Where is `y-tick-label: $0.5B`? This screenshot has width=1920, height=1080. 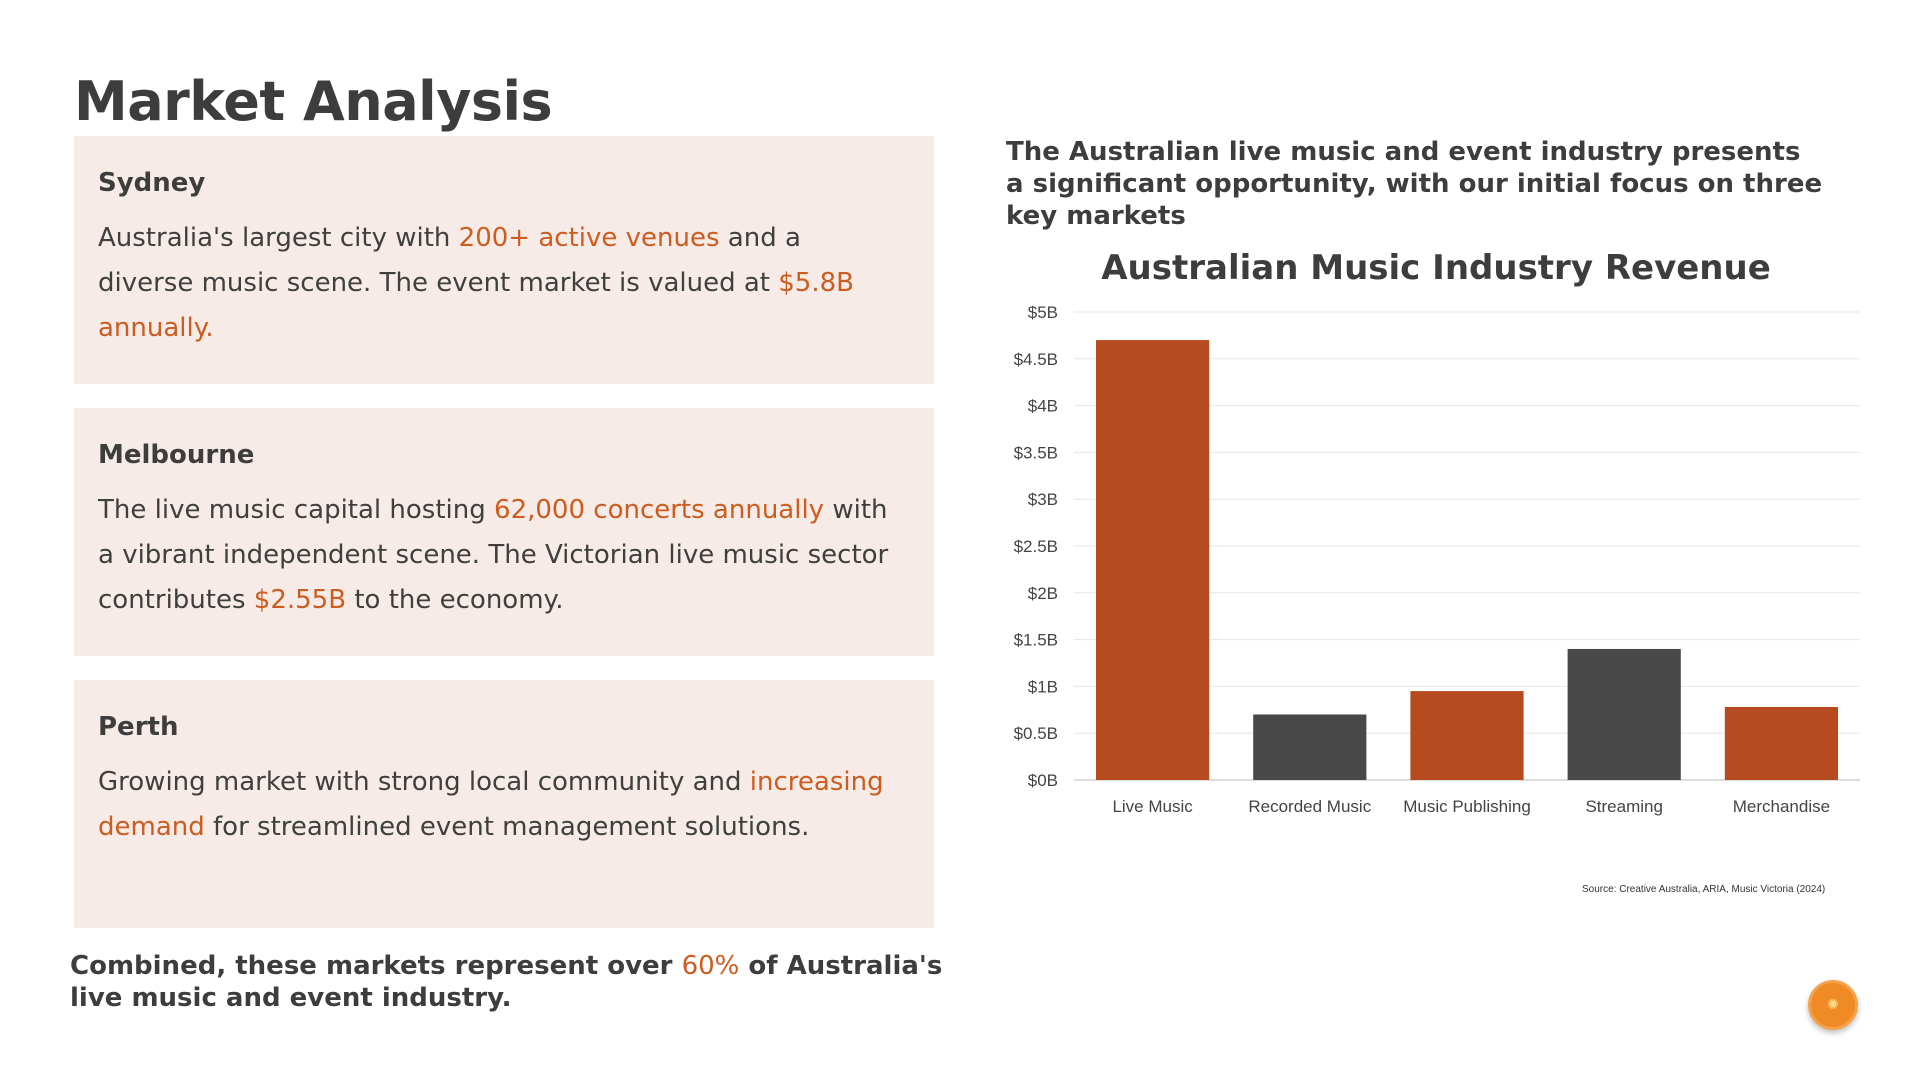
y-tick-label: $0.5B is located at coordinates (1036, 733).